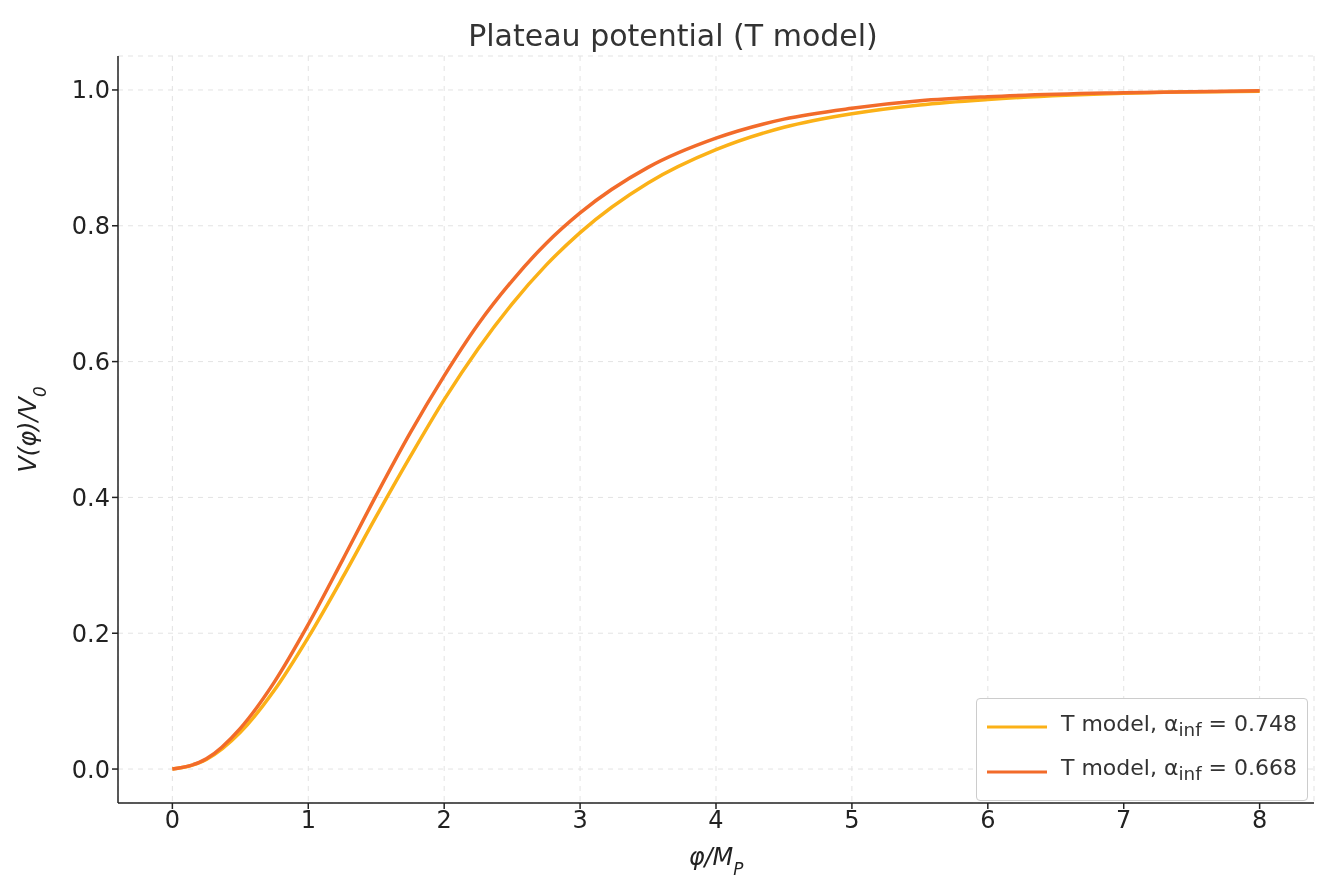  I want to click on legend-label: T model, α$_{inf}$ = 0.748, so click(1178, 726).